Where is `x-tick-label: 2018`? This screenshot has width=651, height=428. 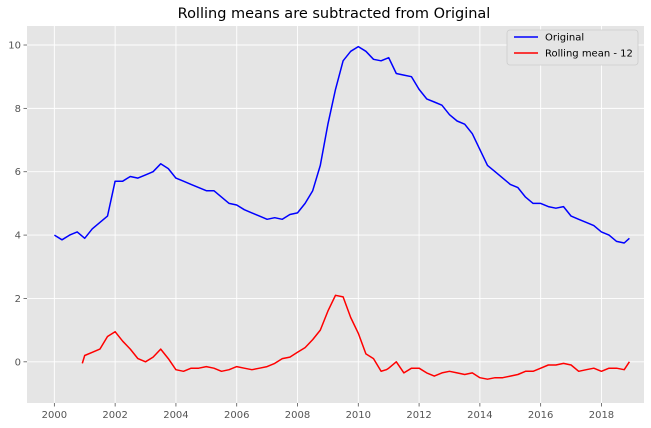 x-tick-label: 2018 is located at coordinates (601, 415).